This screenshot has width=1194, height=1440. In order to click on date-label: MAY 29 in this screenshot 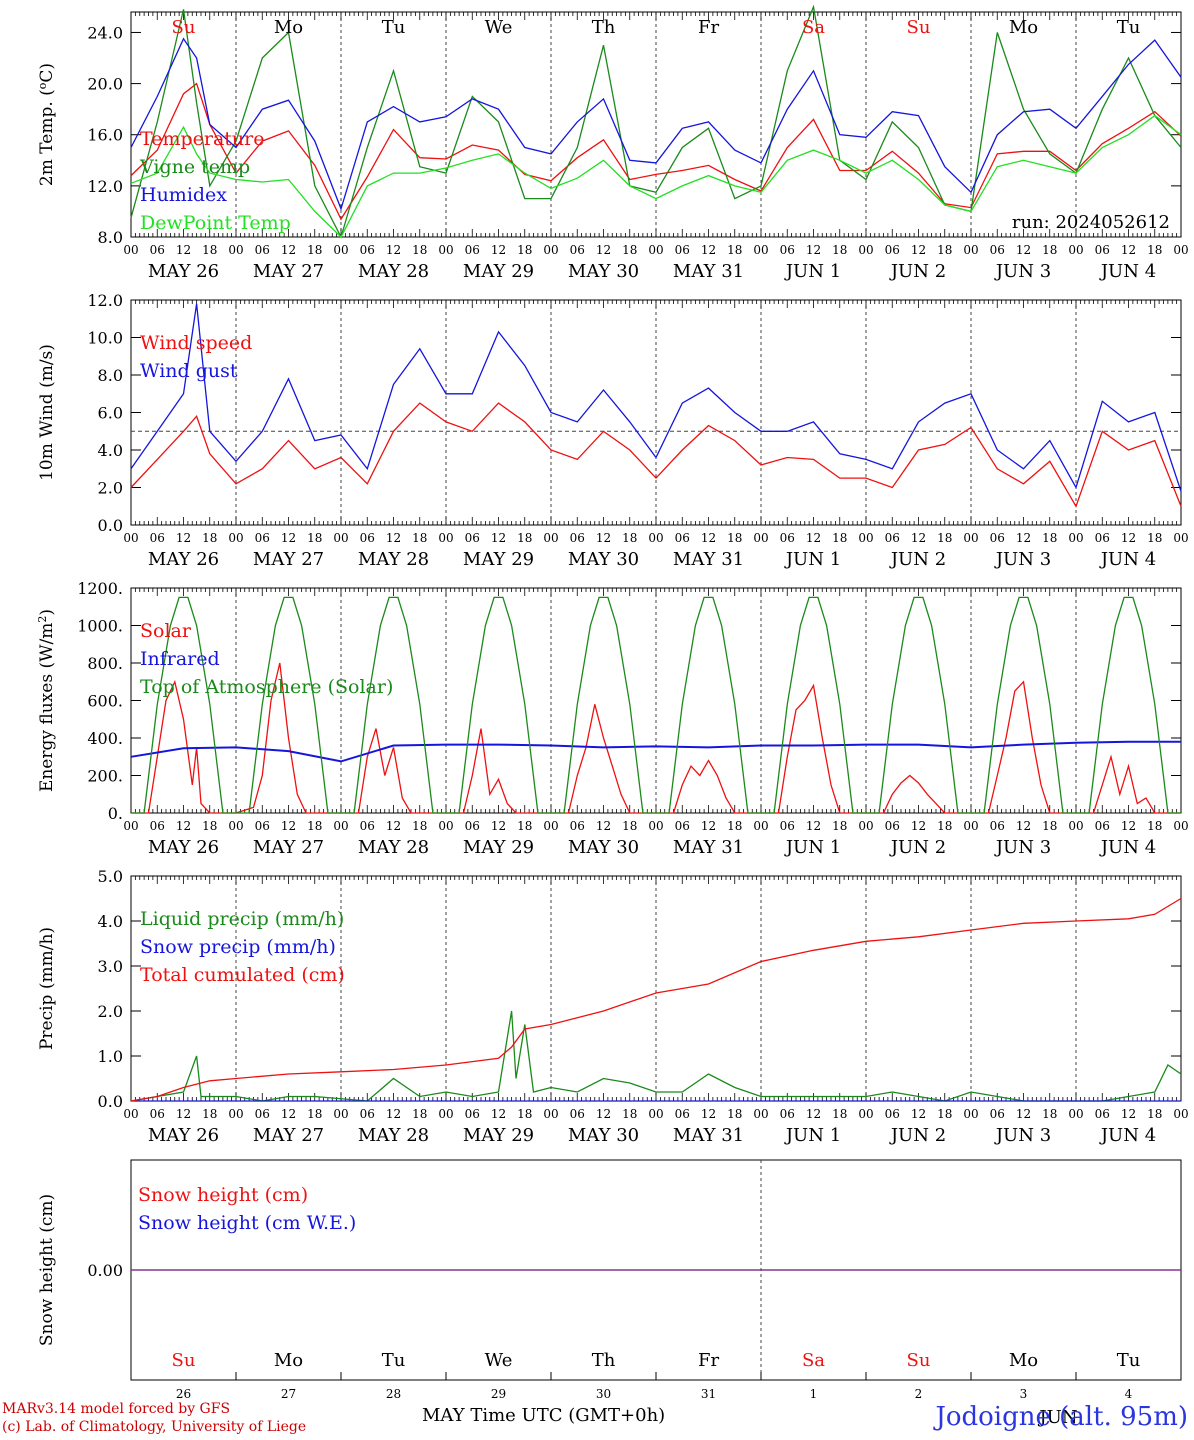, I will do `click(498, 559)`.